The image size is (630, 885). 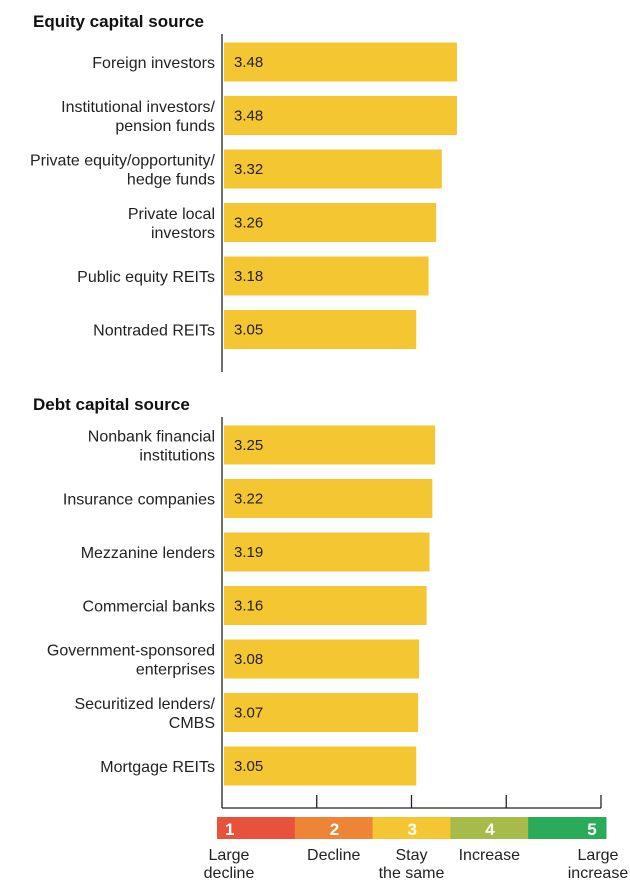 What do you see at coordinates (248, 223) in the screenshot?
I see `bar-value-label: 3.26` at bounding box center [248, 223].